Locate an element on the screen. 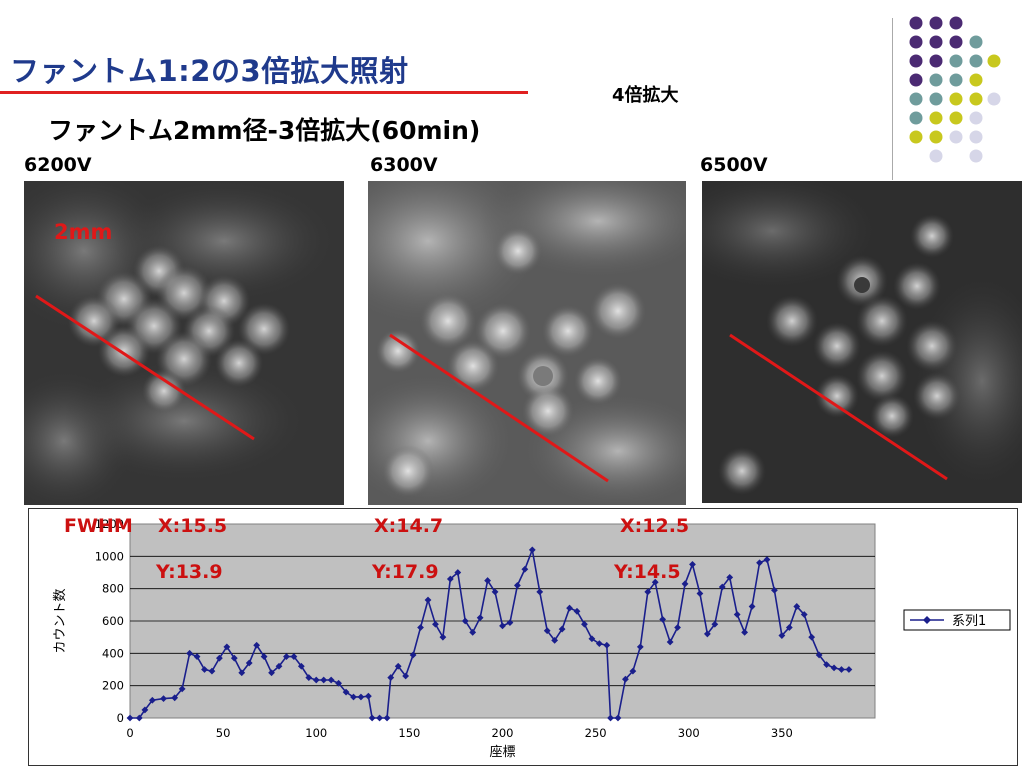 The width and height of the screenshot is (1024, 768). x-tick-label: 100 is located at coordinates (316, 733).